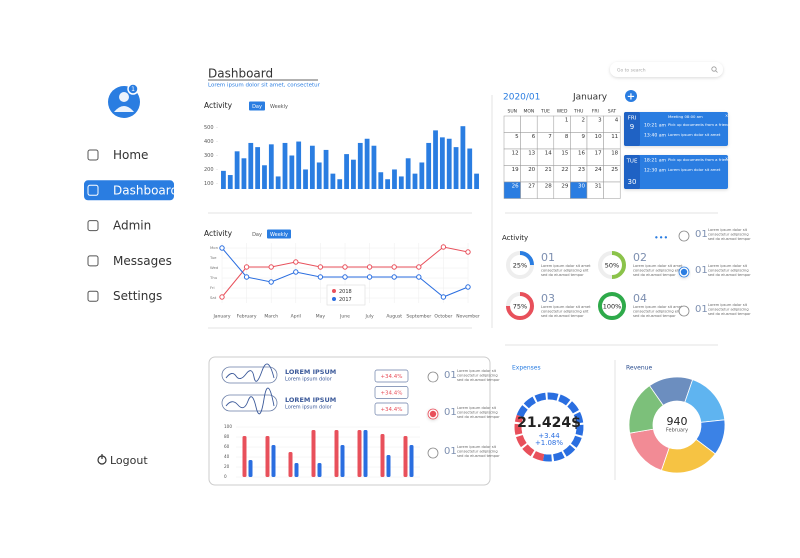 The width and height of the screenshot is (800, 558). I want to click on logout: Logout, so click(129, 460).